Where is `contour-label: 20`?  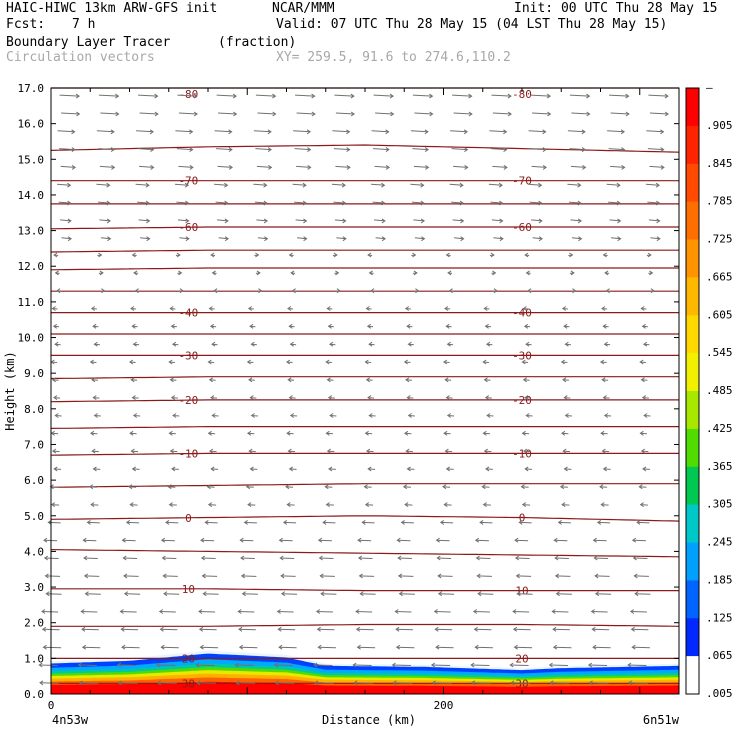 contour-label: 20 is located at coordinates (188, 658).